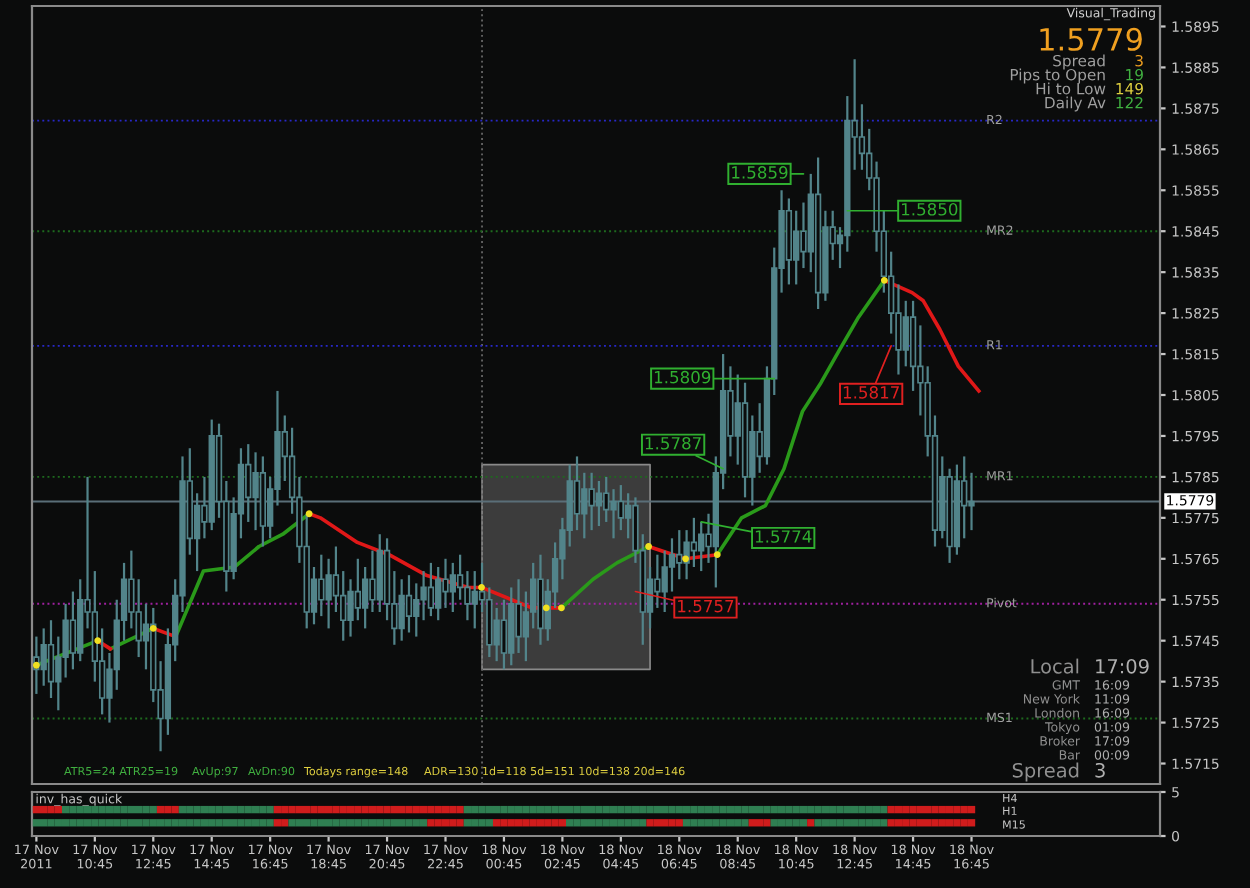  Describe the element at coordinates (1122, 666) in the screenshot. I see `annotation: 17:09` at that location.